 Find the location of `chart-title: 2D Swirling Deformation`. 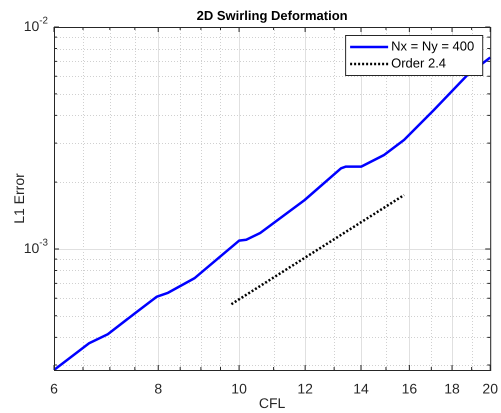

chart-title: 2D Swirling Deformation is located at coordinates (272, 16).